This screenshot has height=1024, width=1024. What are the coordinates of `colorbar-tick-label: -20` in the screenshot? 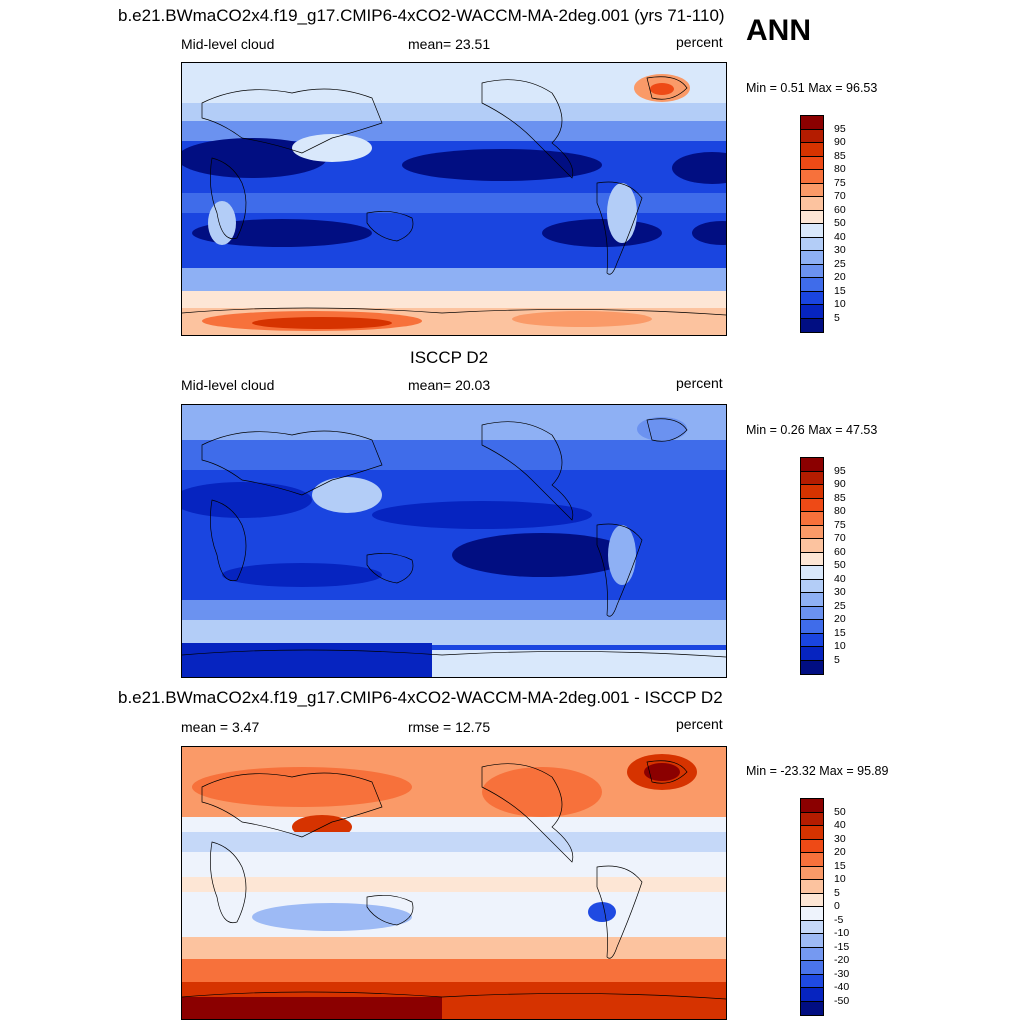 It's located at (842, 960).